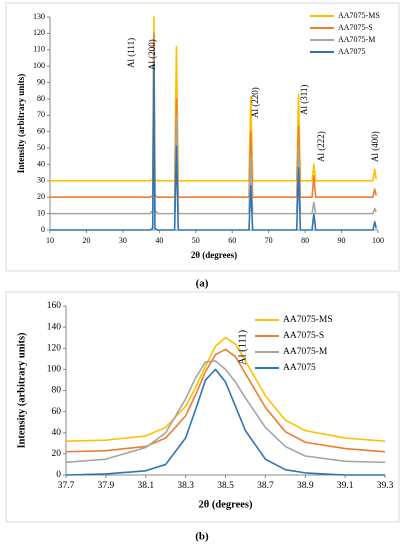  Describe the element at coordinates (342, 240) in the screenshot. I see `x-tick-label: 90` at that location.